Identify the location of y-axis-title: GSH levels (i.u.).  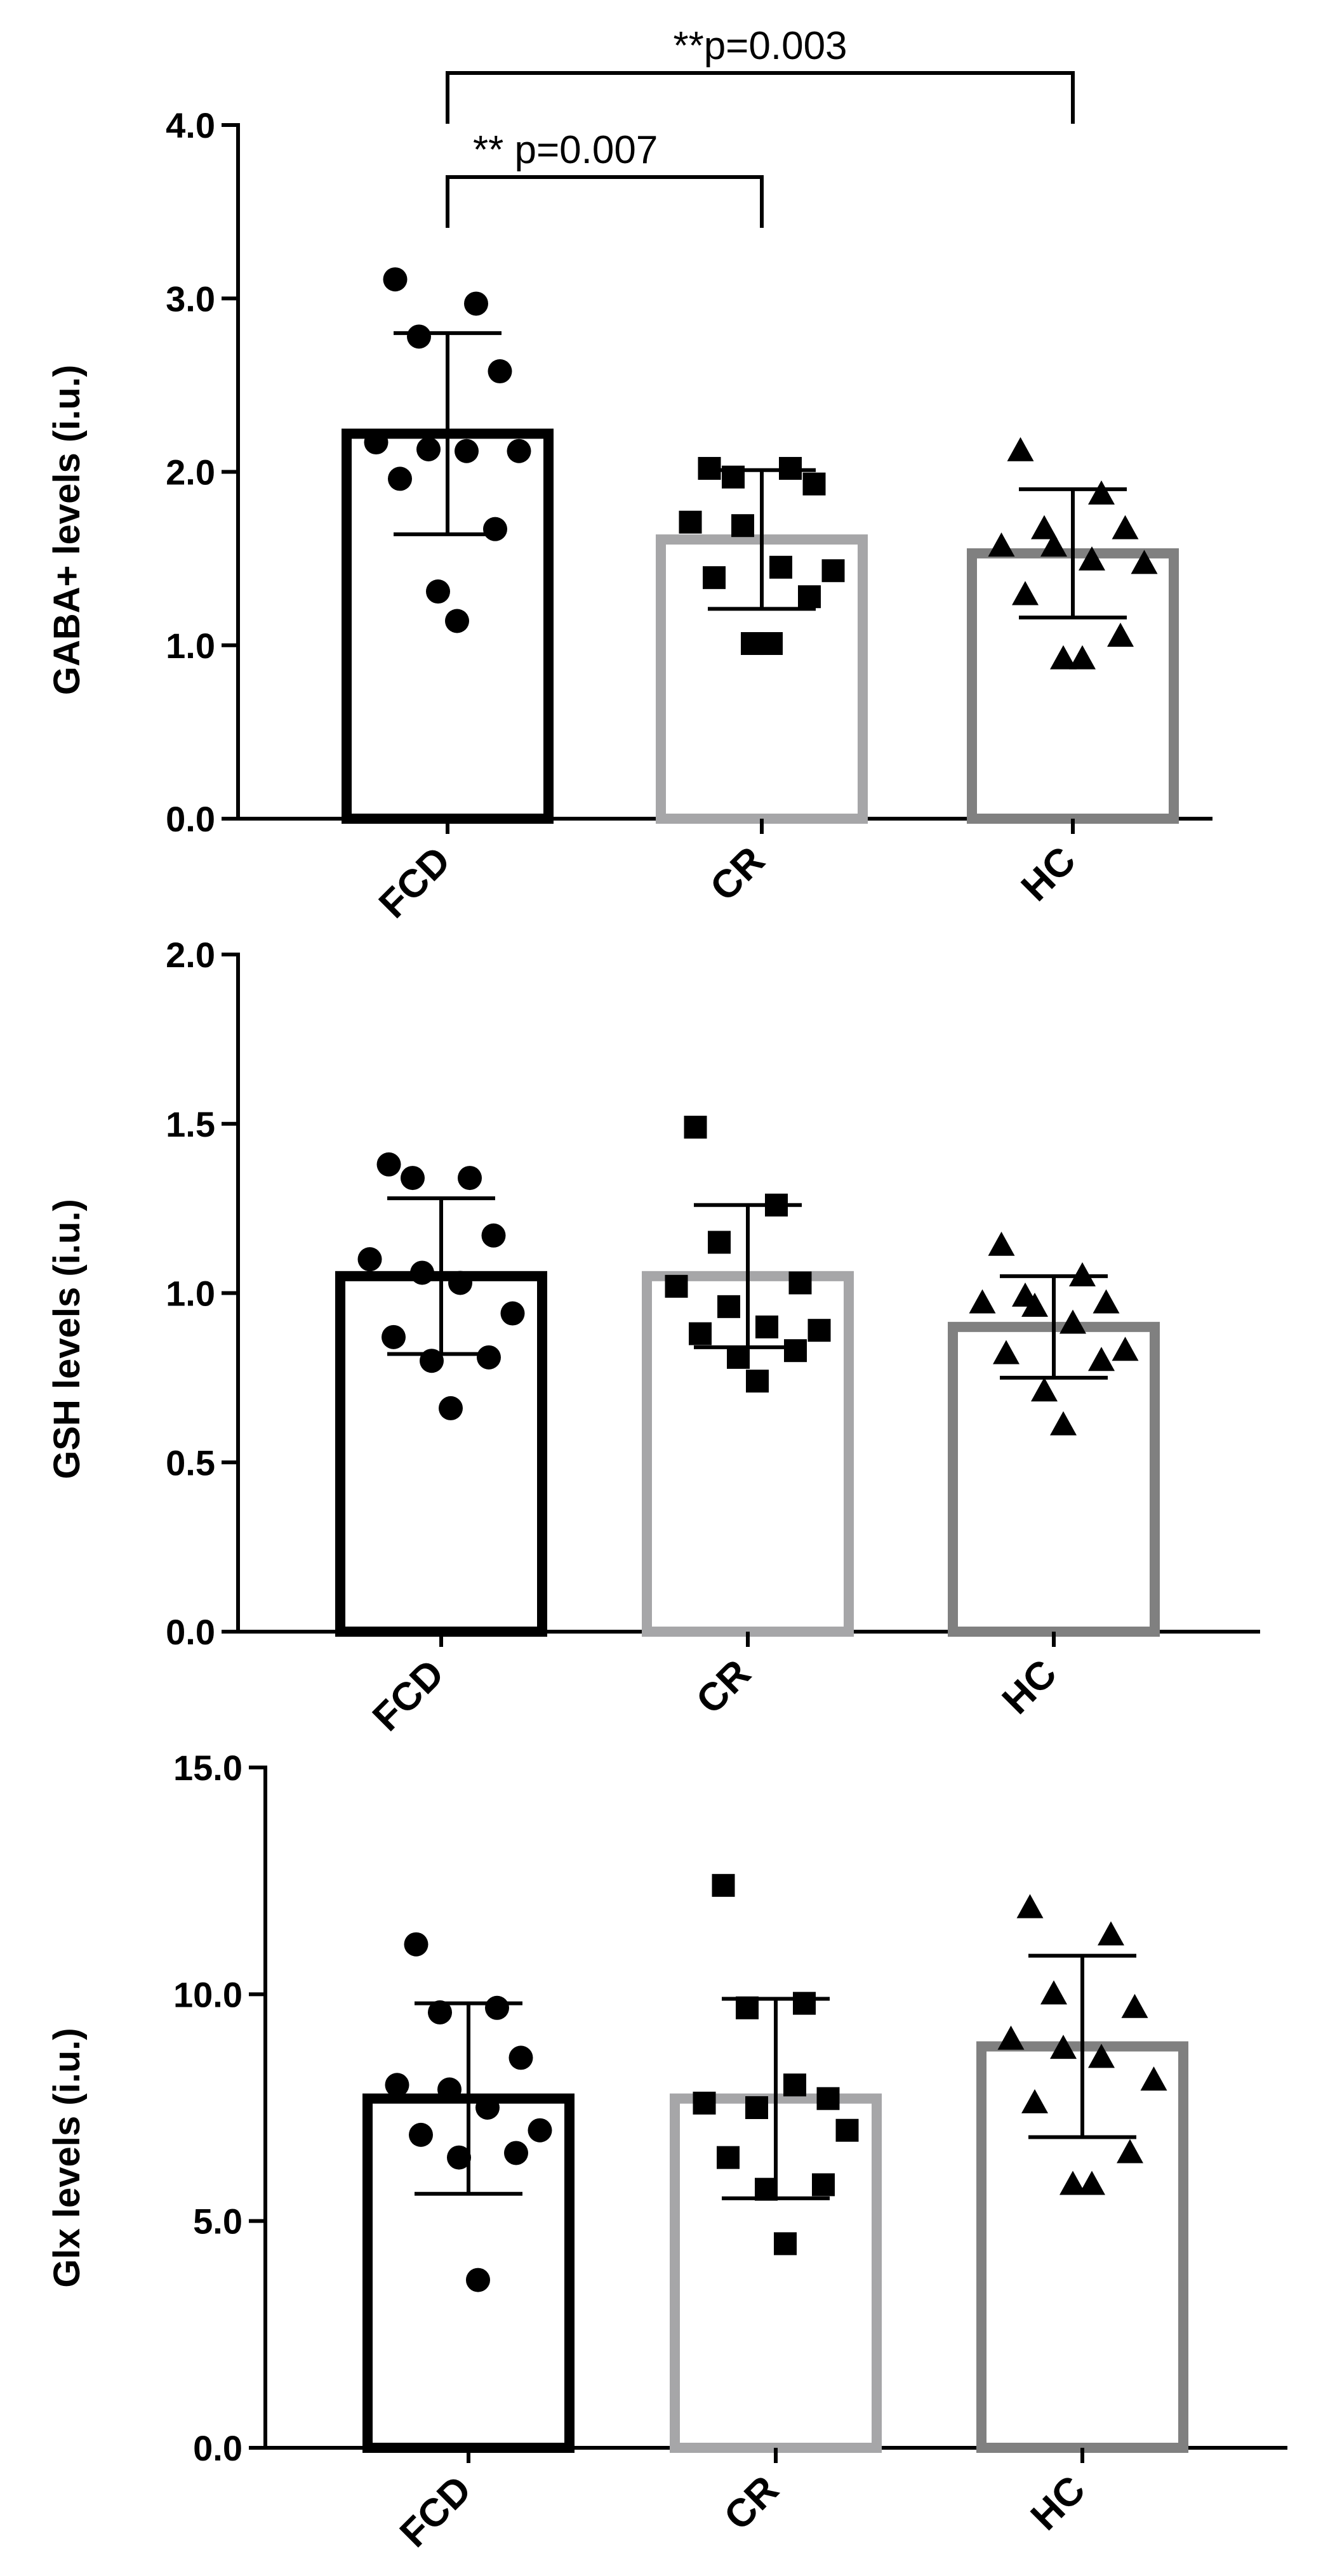
(67, 1339).